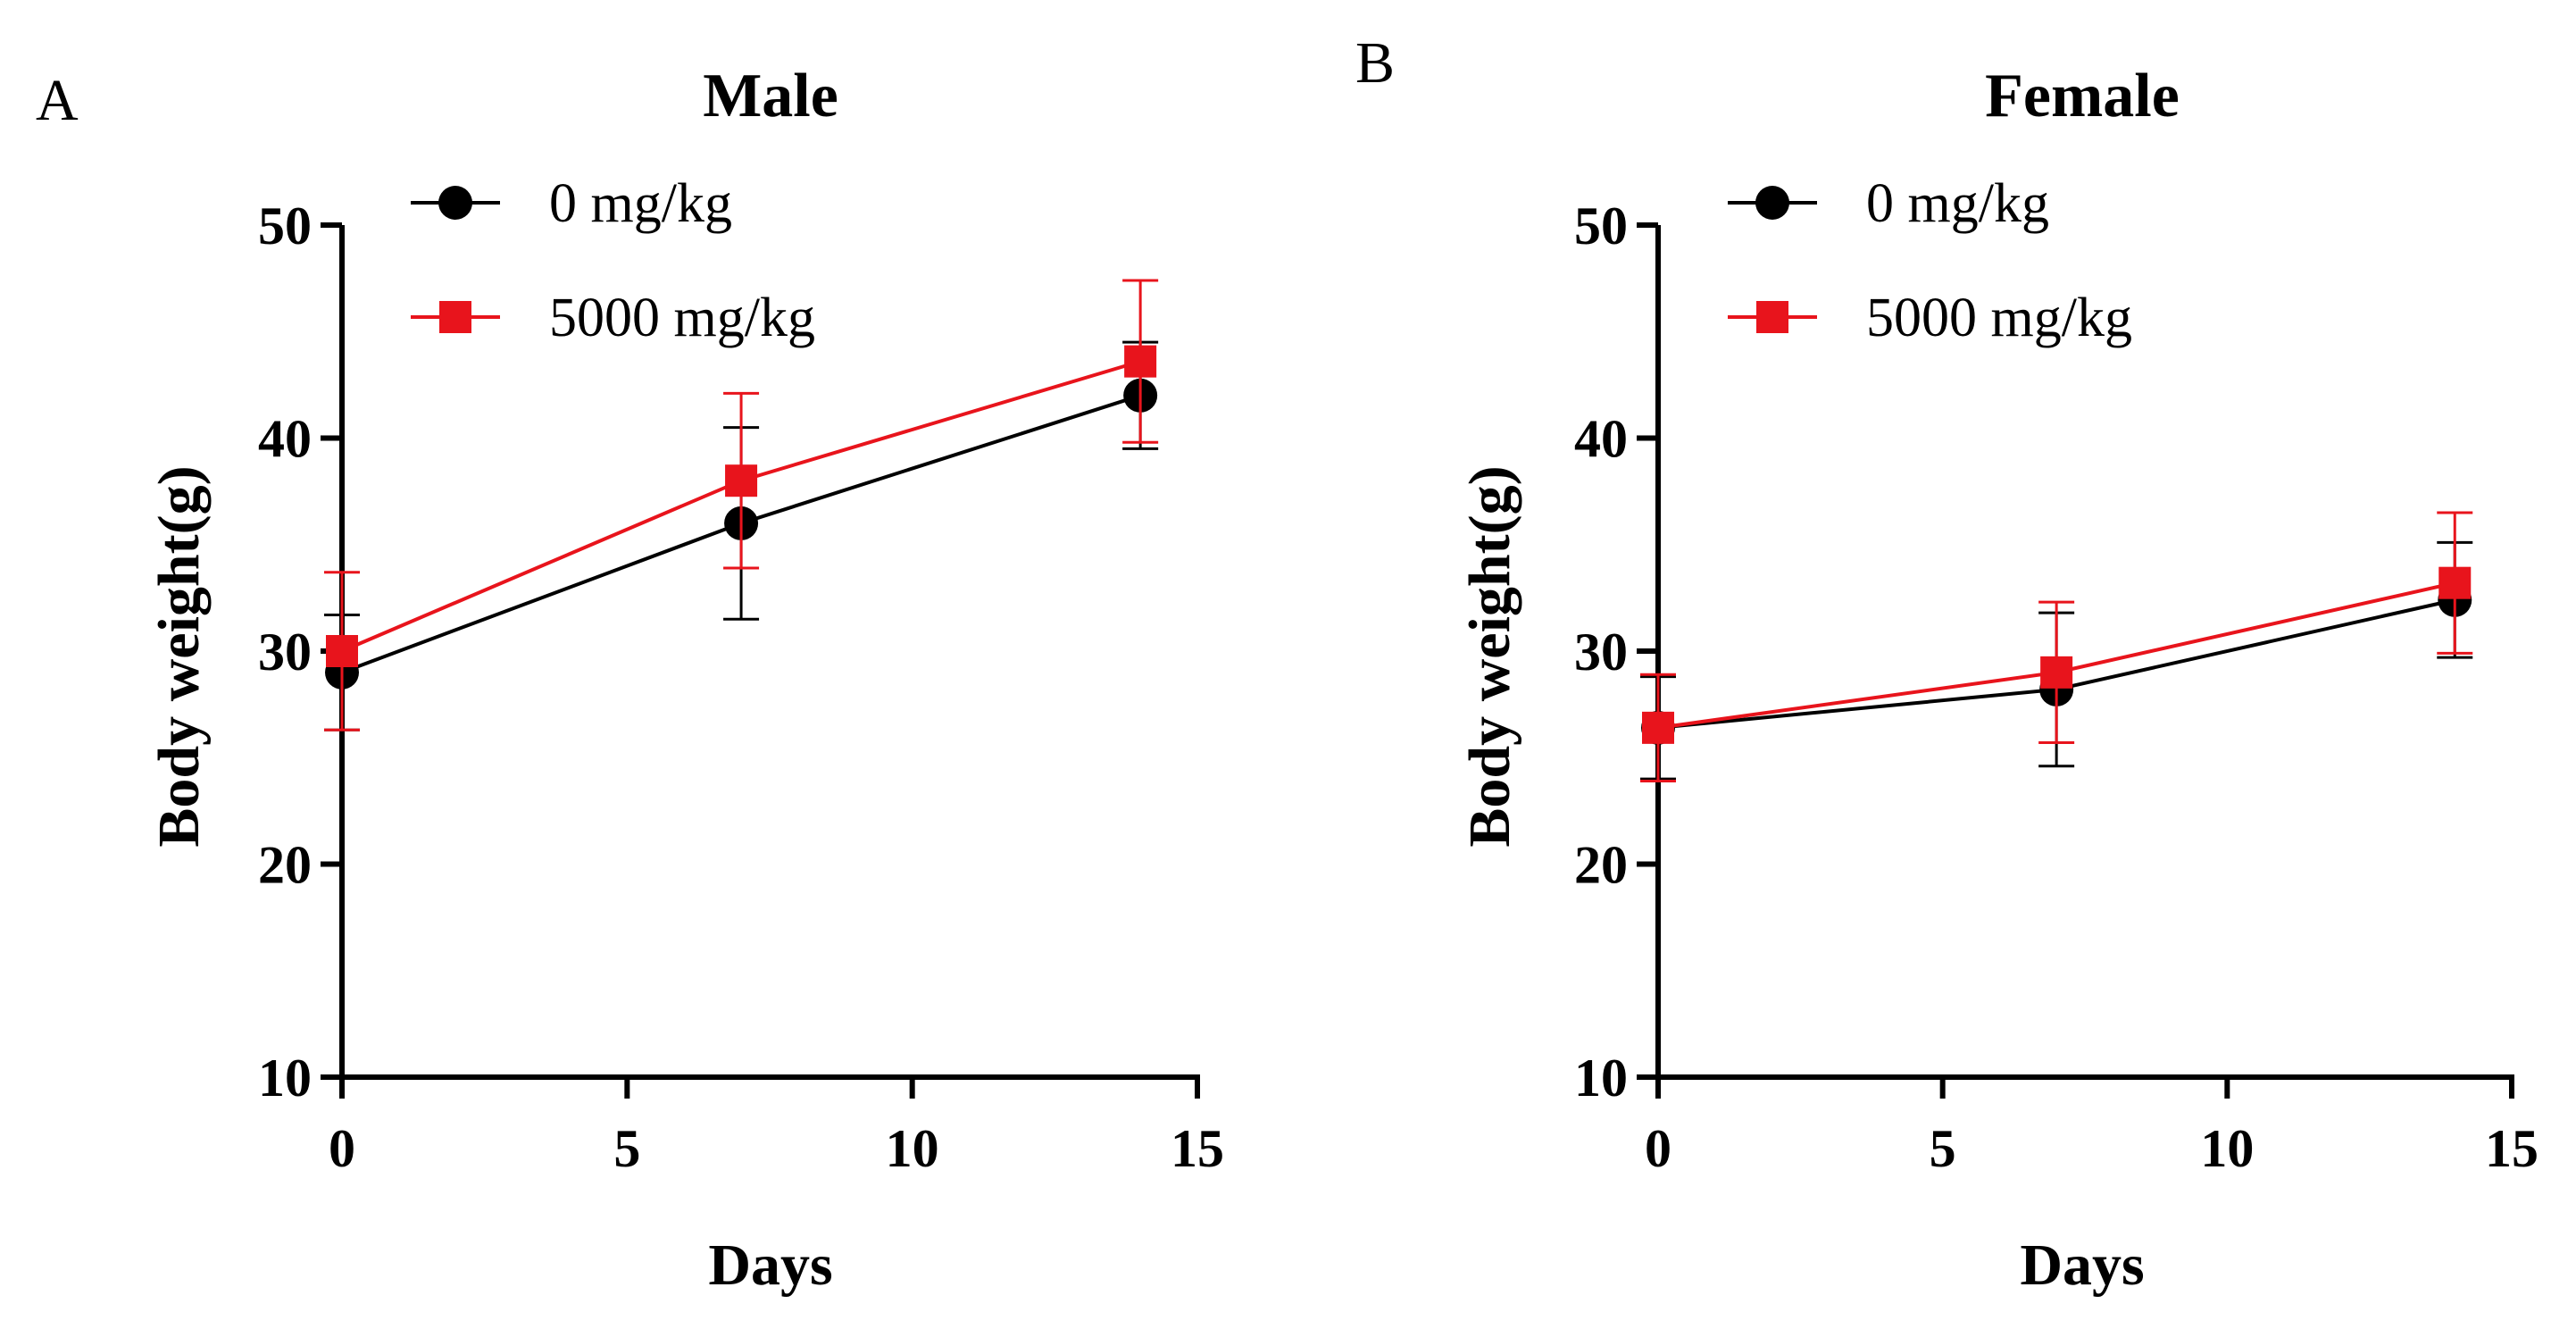  I want to click on chart-title: Female, so click(2082, 96).